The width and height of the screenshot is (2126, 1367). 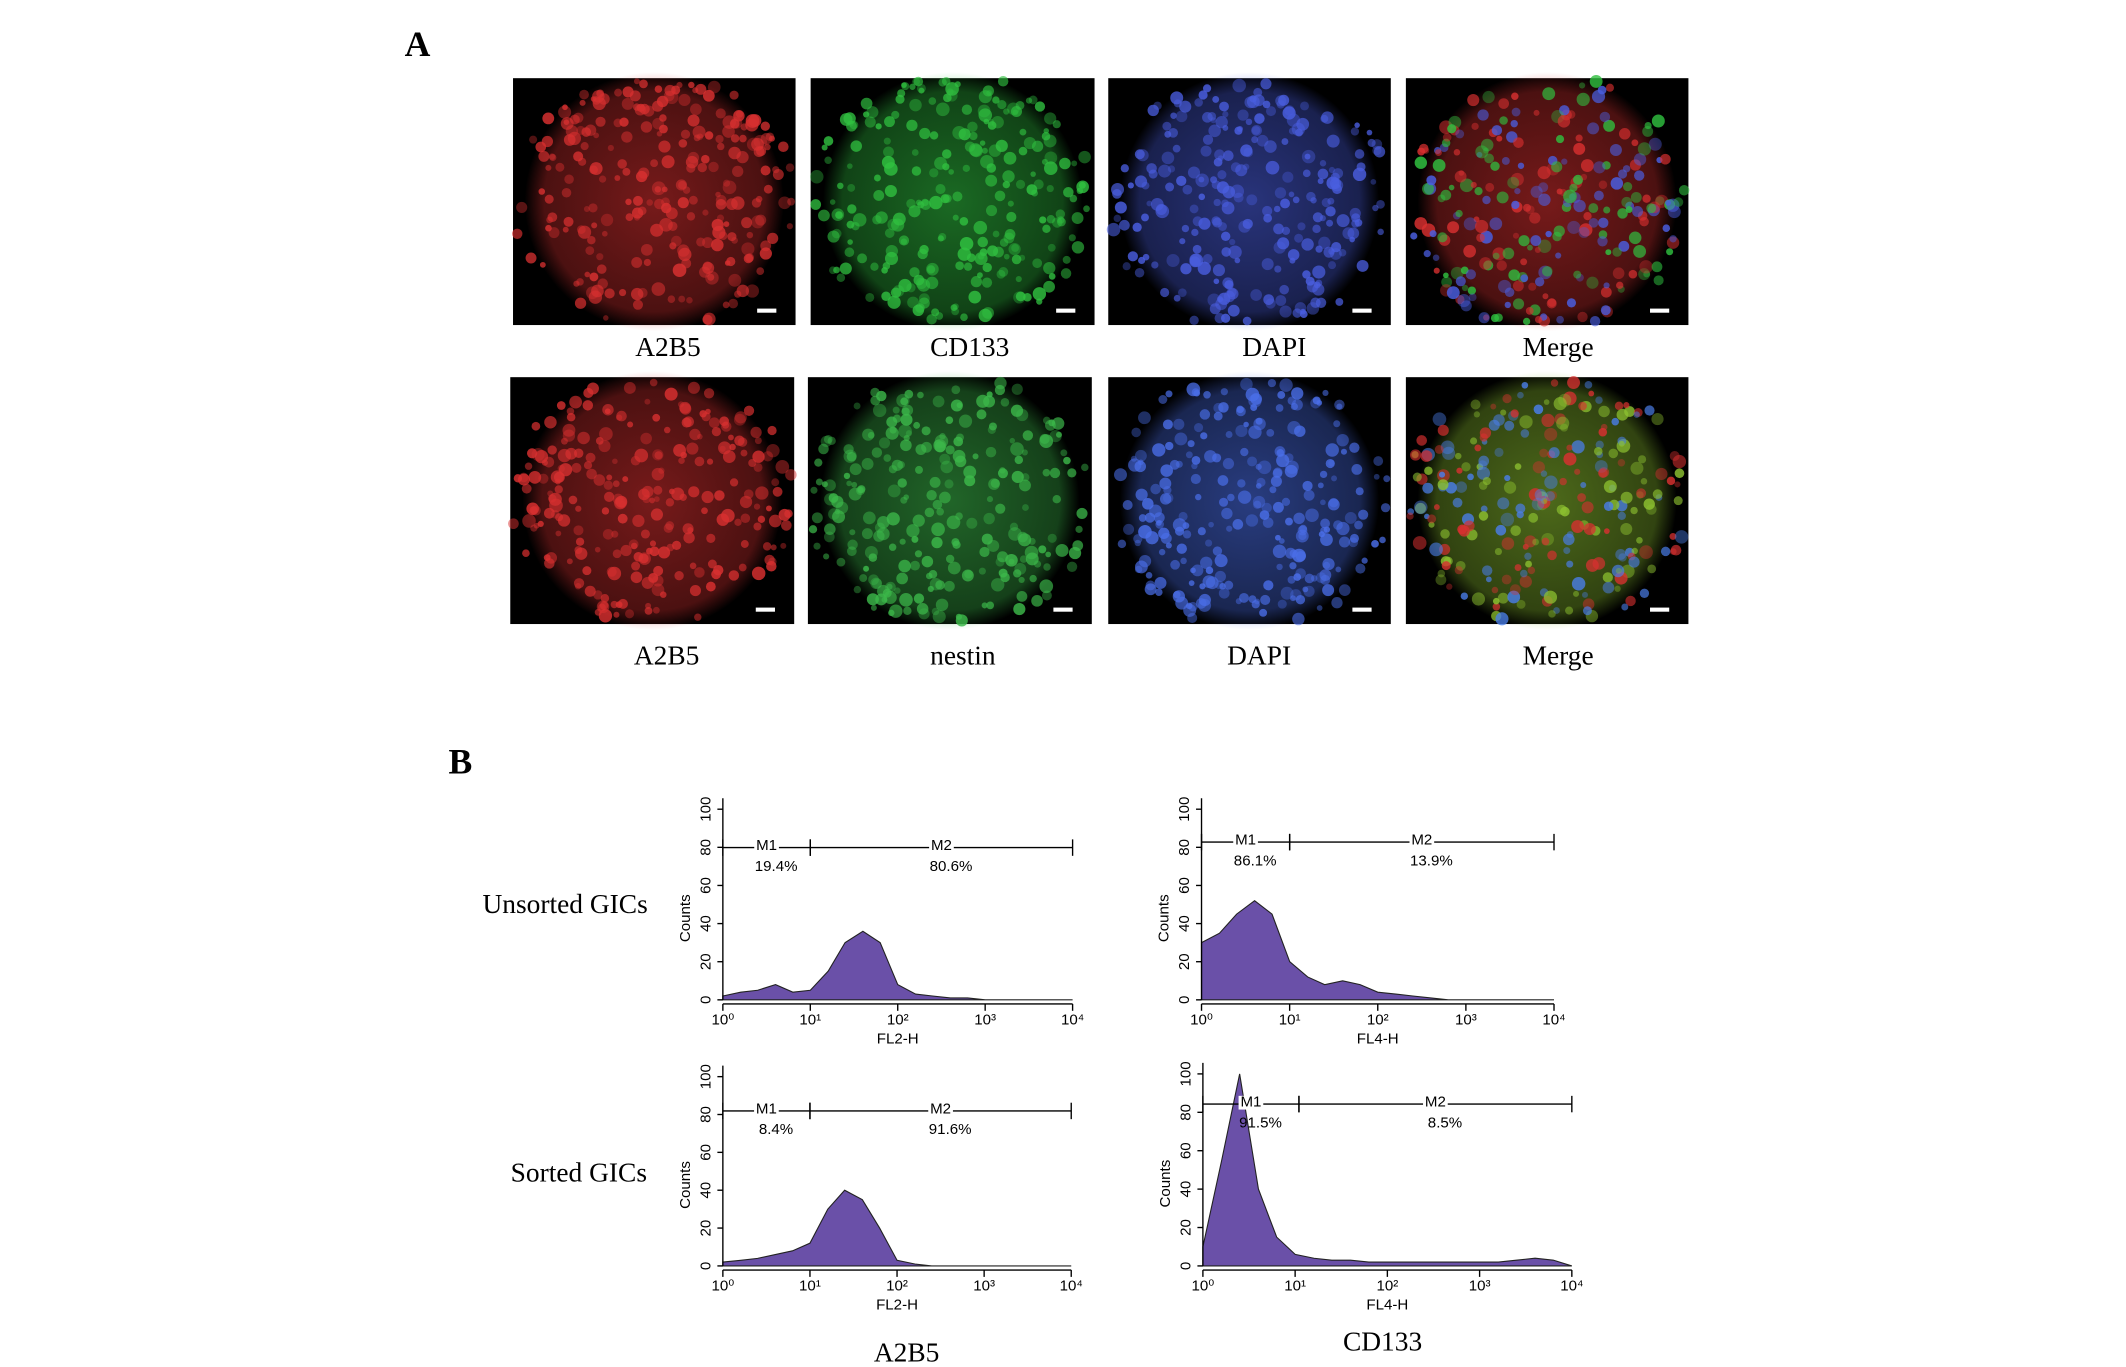 What do you see at coordinates (1431, 860) in the screenshot?
I see `gate-percent: 13.9%` at bounding box center [1431, 860].